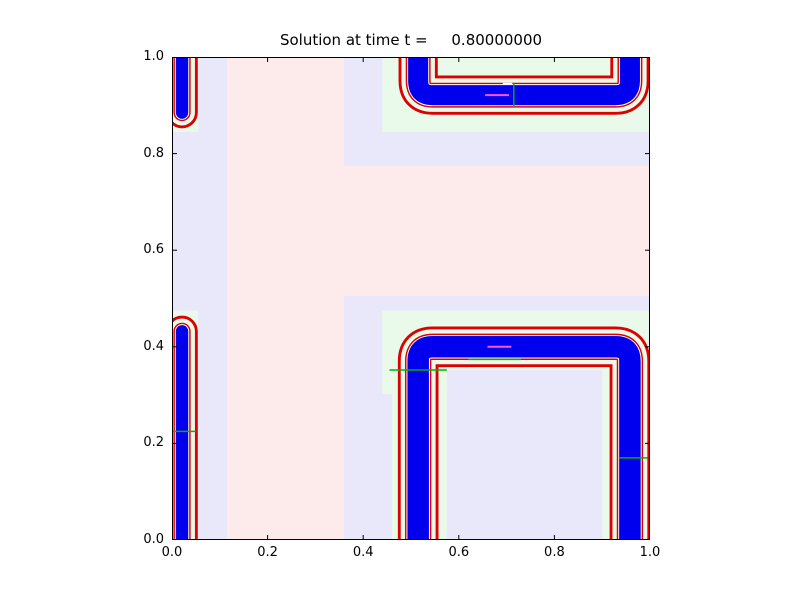 The width and height of the screenshot is (800, 600). I want to click on lower-right-interface-band, so click(524, 438).